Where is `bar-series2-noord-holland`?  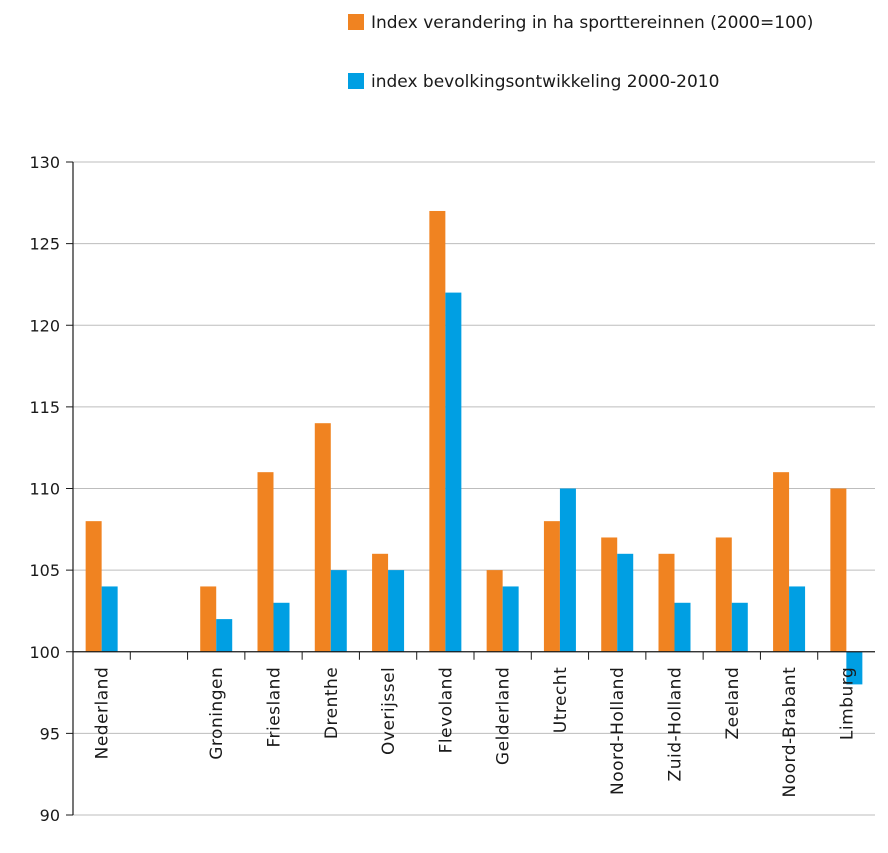
bar-series2-noord-holland is located at coordinates (625, 602).